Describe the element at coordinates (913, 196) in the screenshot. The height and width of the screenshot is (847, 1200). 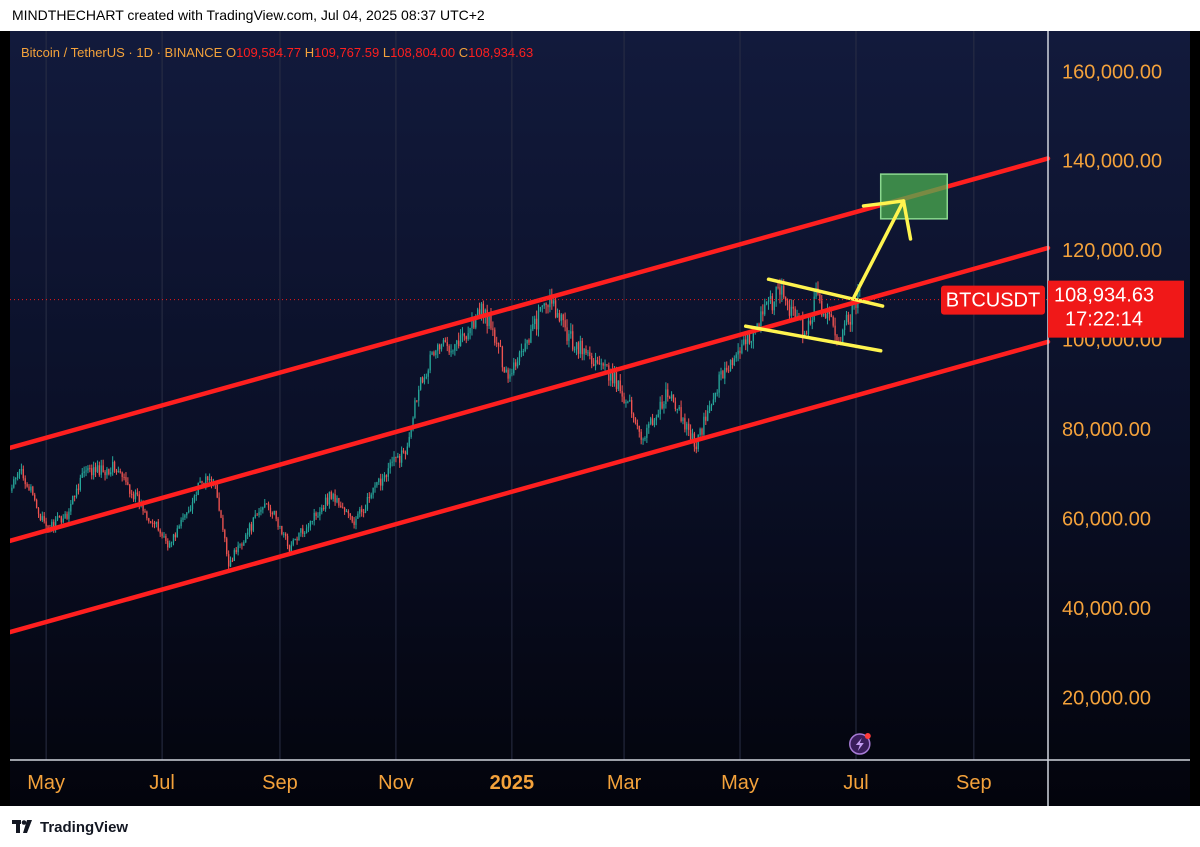
I see `target-zone` at that location.